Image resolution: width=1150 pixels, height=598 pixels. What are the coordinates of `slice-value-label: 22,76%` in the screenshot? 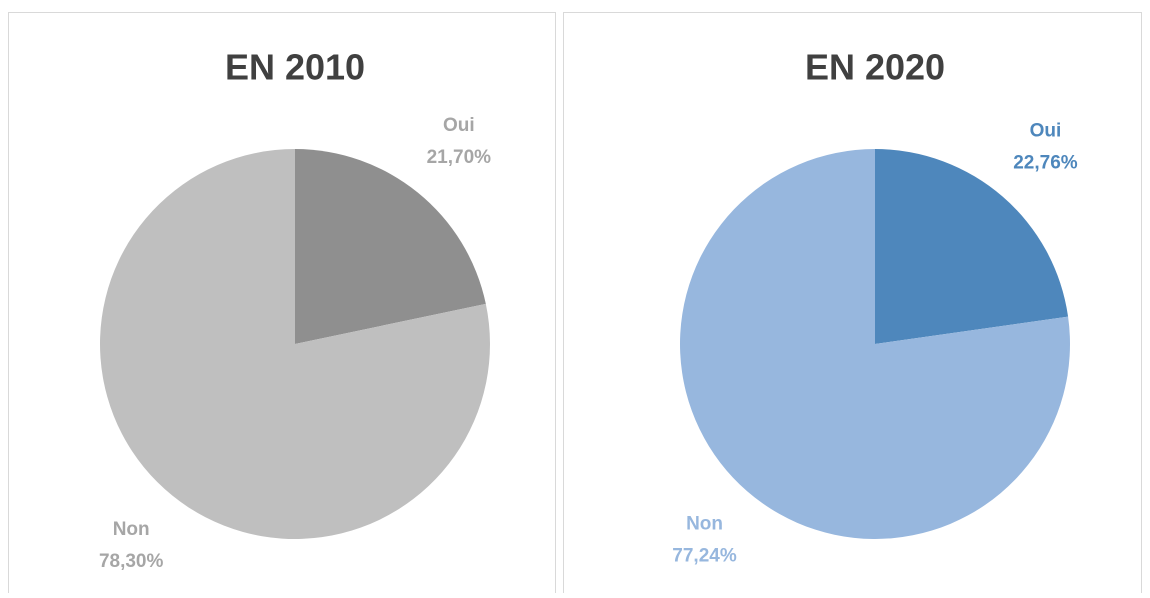 It's located at (1045, 163).